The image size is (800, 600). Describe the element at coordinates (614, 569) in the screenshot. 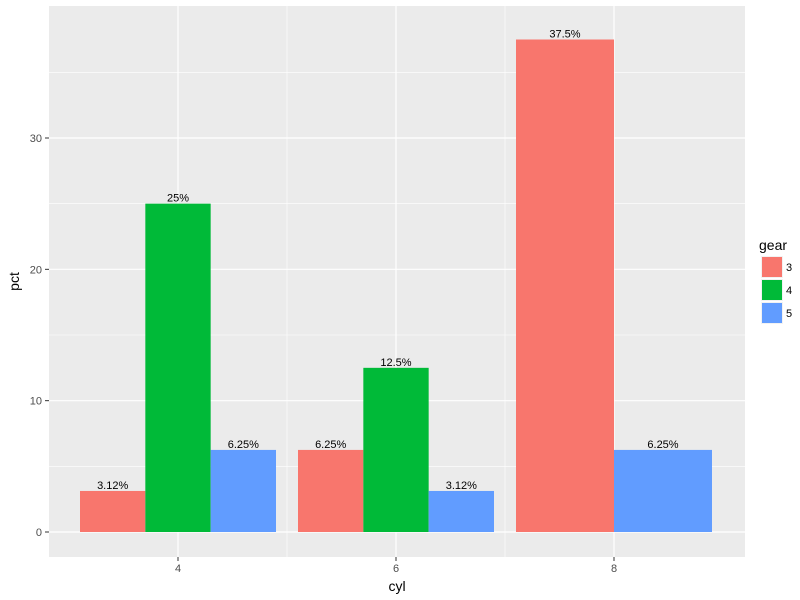

I see `x-tick-label: 8` at that location.